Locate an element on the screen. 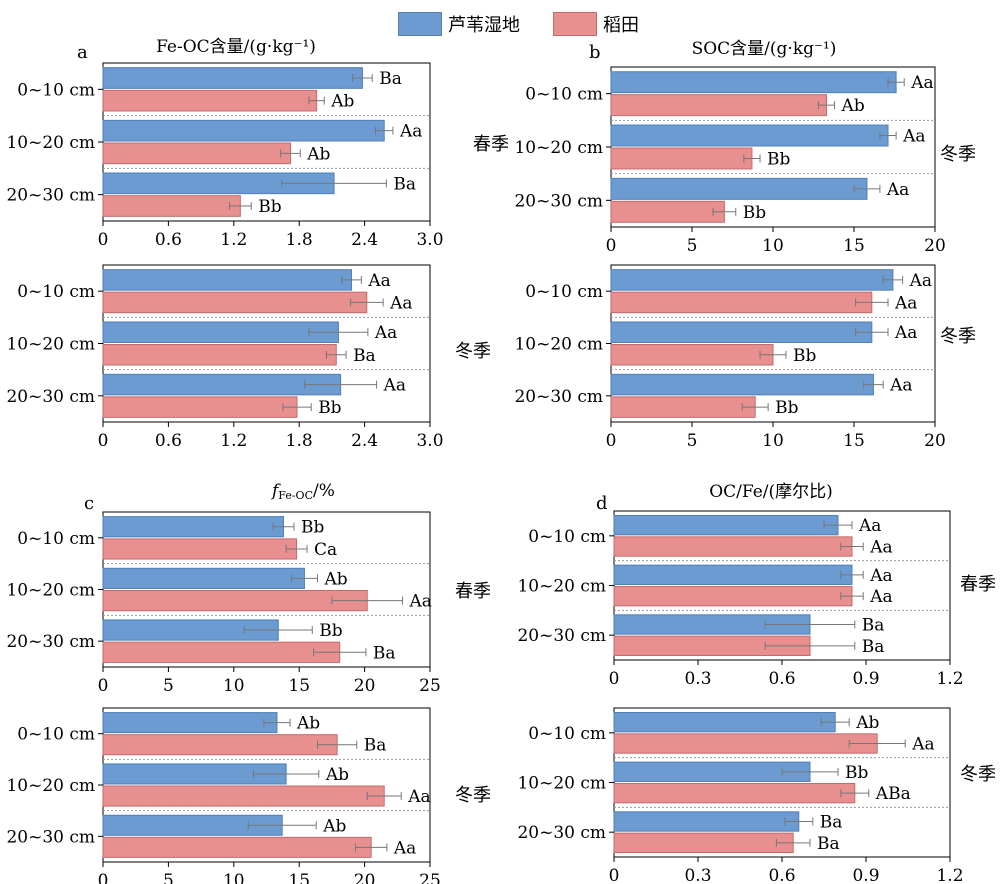 Image resolution: width=1002 pixels, height=884 pixels. legend-item-reed: 芦苇湿地 is located at coordinates (459, 24).